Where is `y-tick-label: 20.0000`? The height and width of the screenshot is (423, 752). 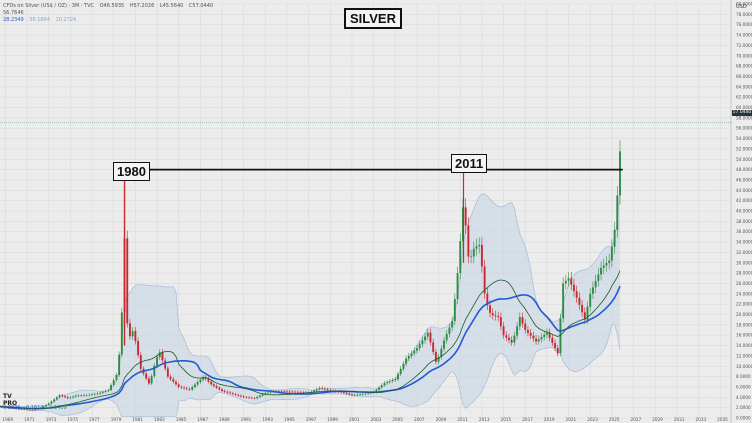
y-tick-label: 20.0000 is located at coordinates (744, 314).